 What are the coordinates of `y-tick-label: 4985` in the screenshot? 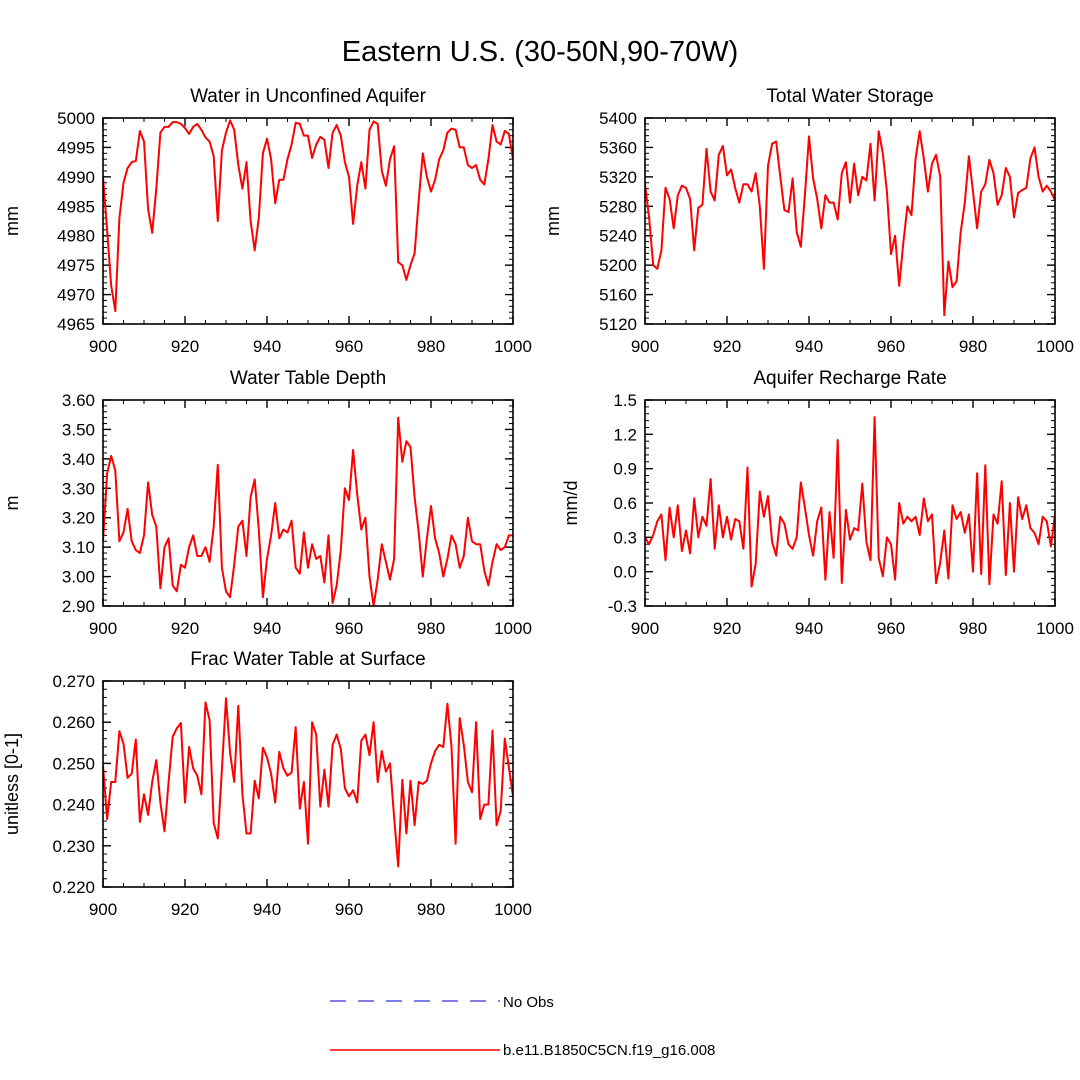 It's located at (76, 206).